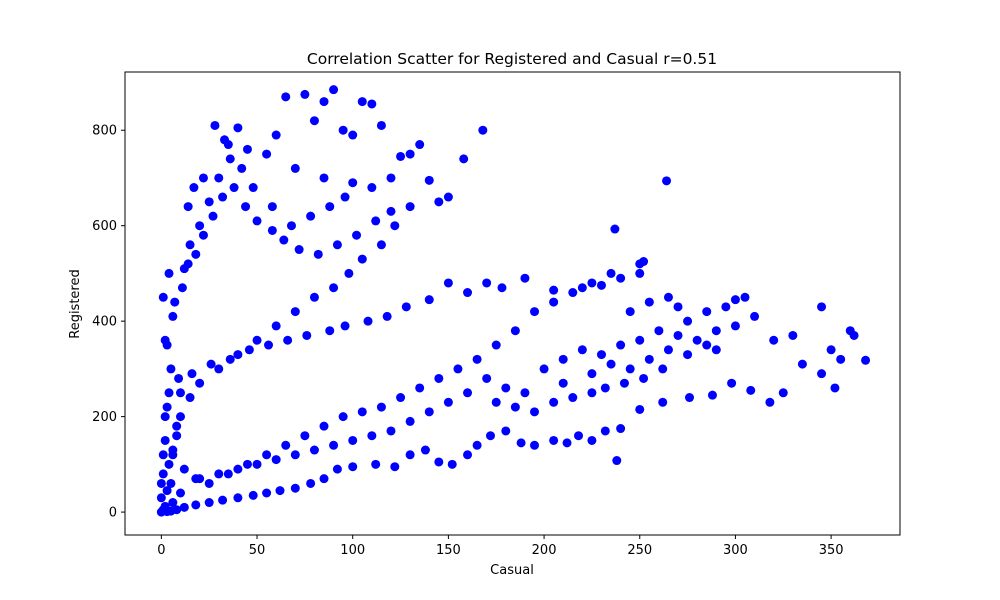  Describe the element at coordinates (512, 570) in the screenshot. I see `x-axis-label: Casual` at that location.